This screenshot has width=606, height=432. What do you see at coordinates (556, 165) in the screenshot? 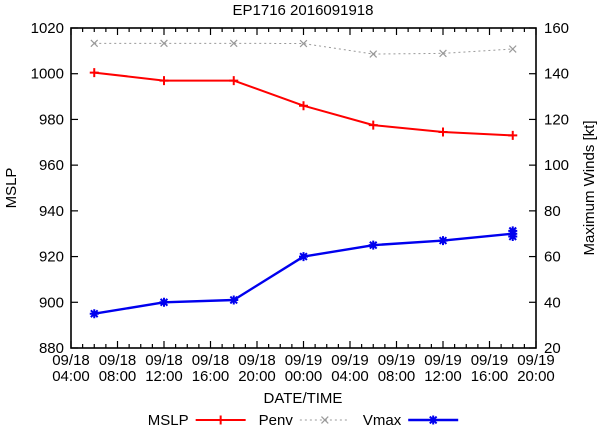
I see `y-right-tick-label: 100` at bounding box center [556, 165].